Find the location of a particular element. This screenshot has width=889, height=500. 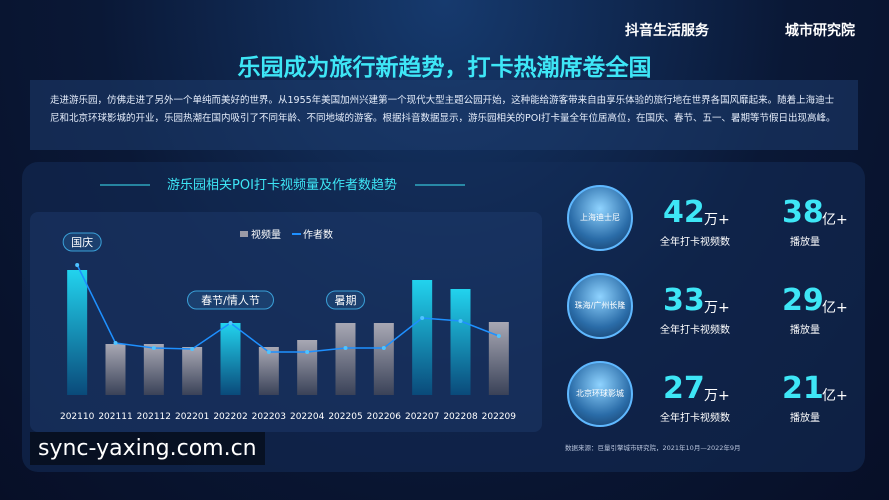

legend-label: 作者数 is located at coordinates (318, 234).